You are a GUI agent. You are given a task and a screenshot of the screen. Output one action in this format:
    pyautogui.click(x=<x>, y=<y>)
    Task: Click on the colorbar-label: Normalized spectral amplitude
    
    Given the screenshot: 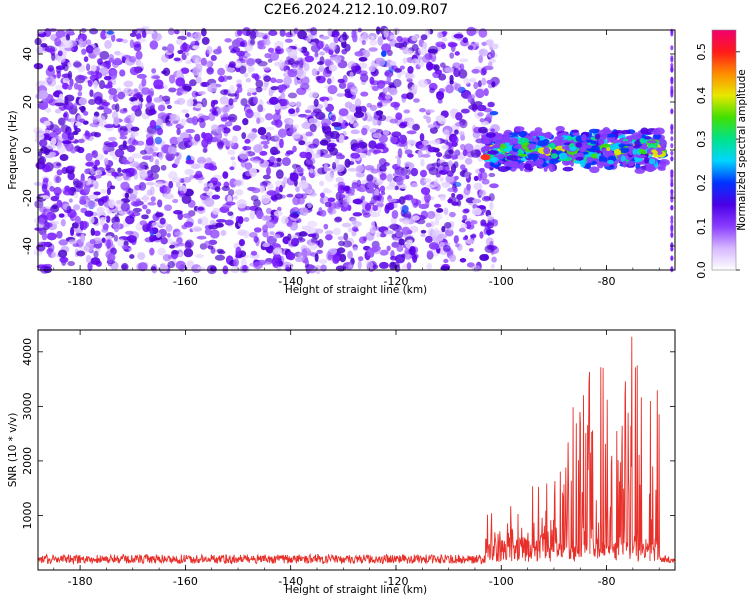 What is the action you would take?
    pyautogui.click(x=742, y=149)
    